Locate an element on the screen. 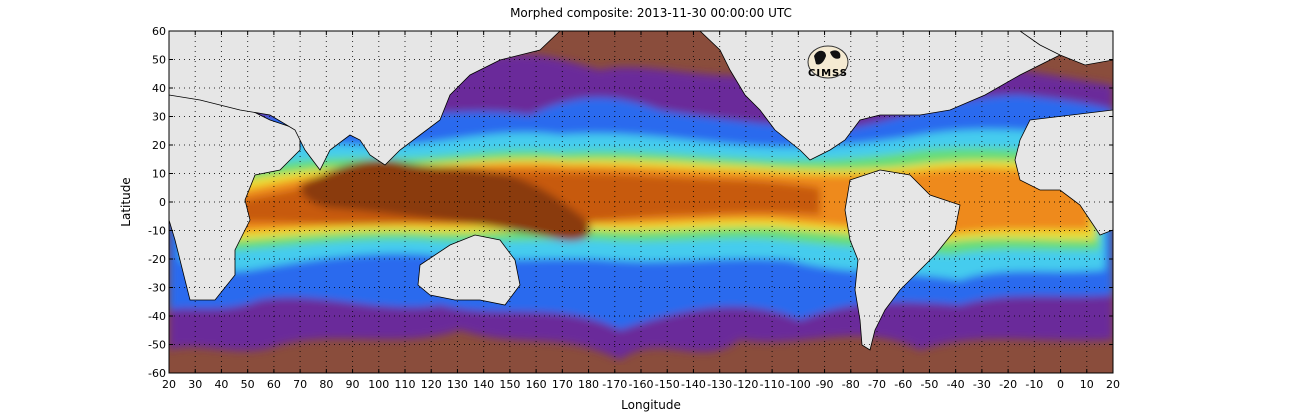 The height and width of the screenshot is (419, 1302). cimss-logo-icon is located at coordinates (828, 62).